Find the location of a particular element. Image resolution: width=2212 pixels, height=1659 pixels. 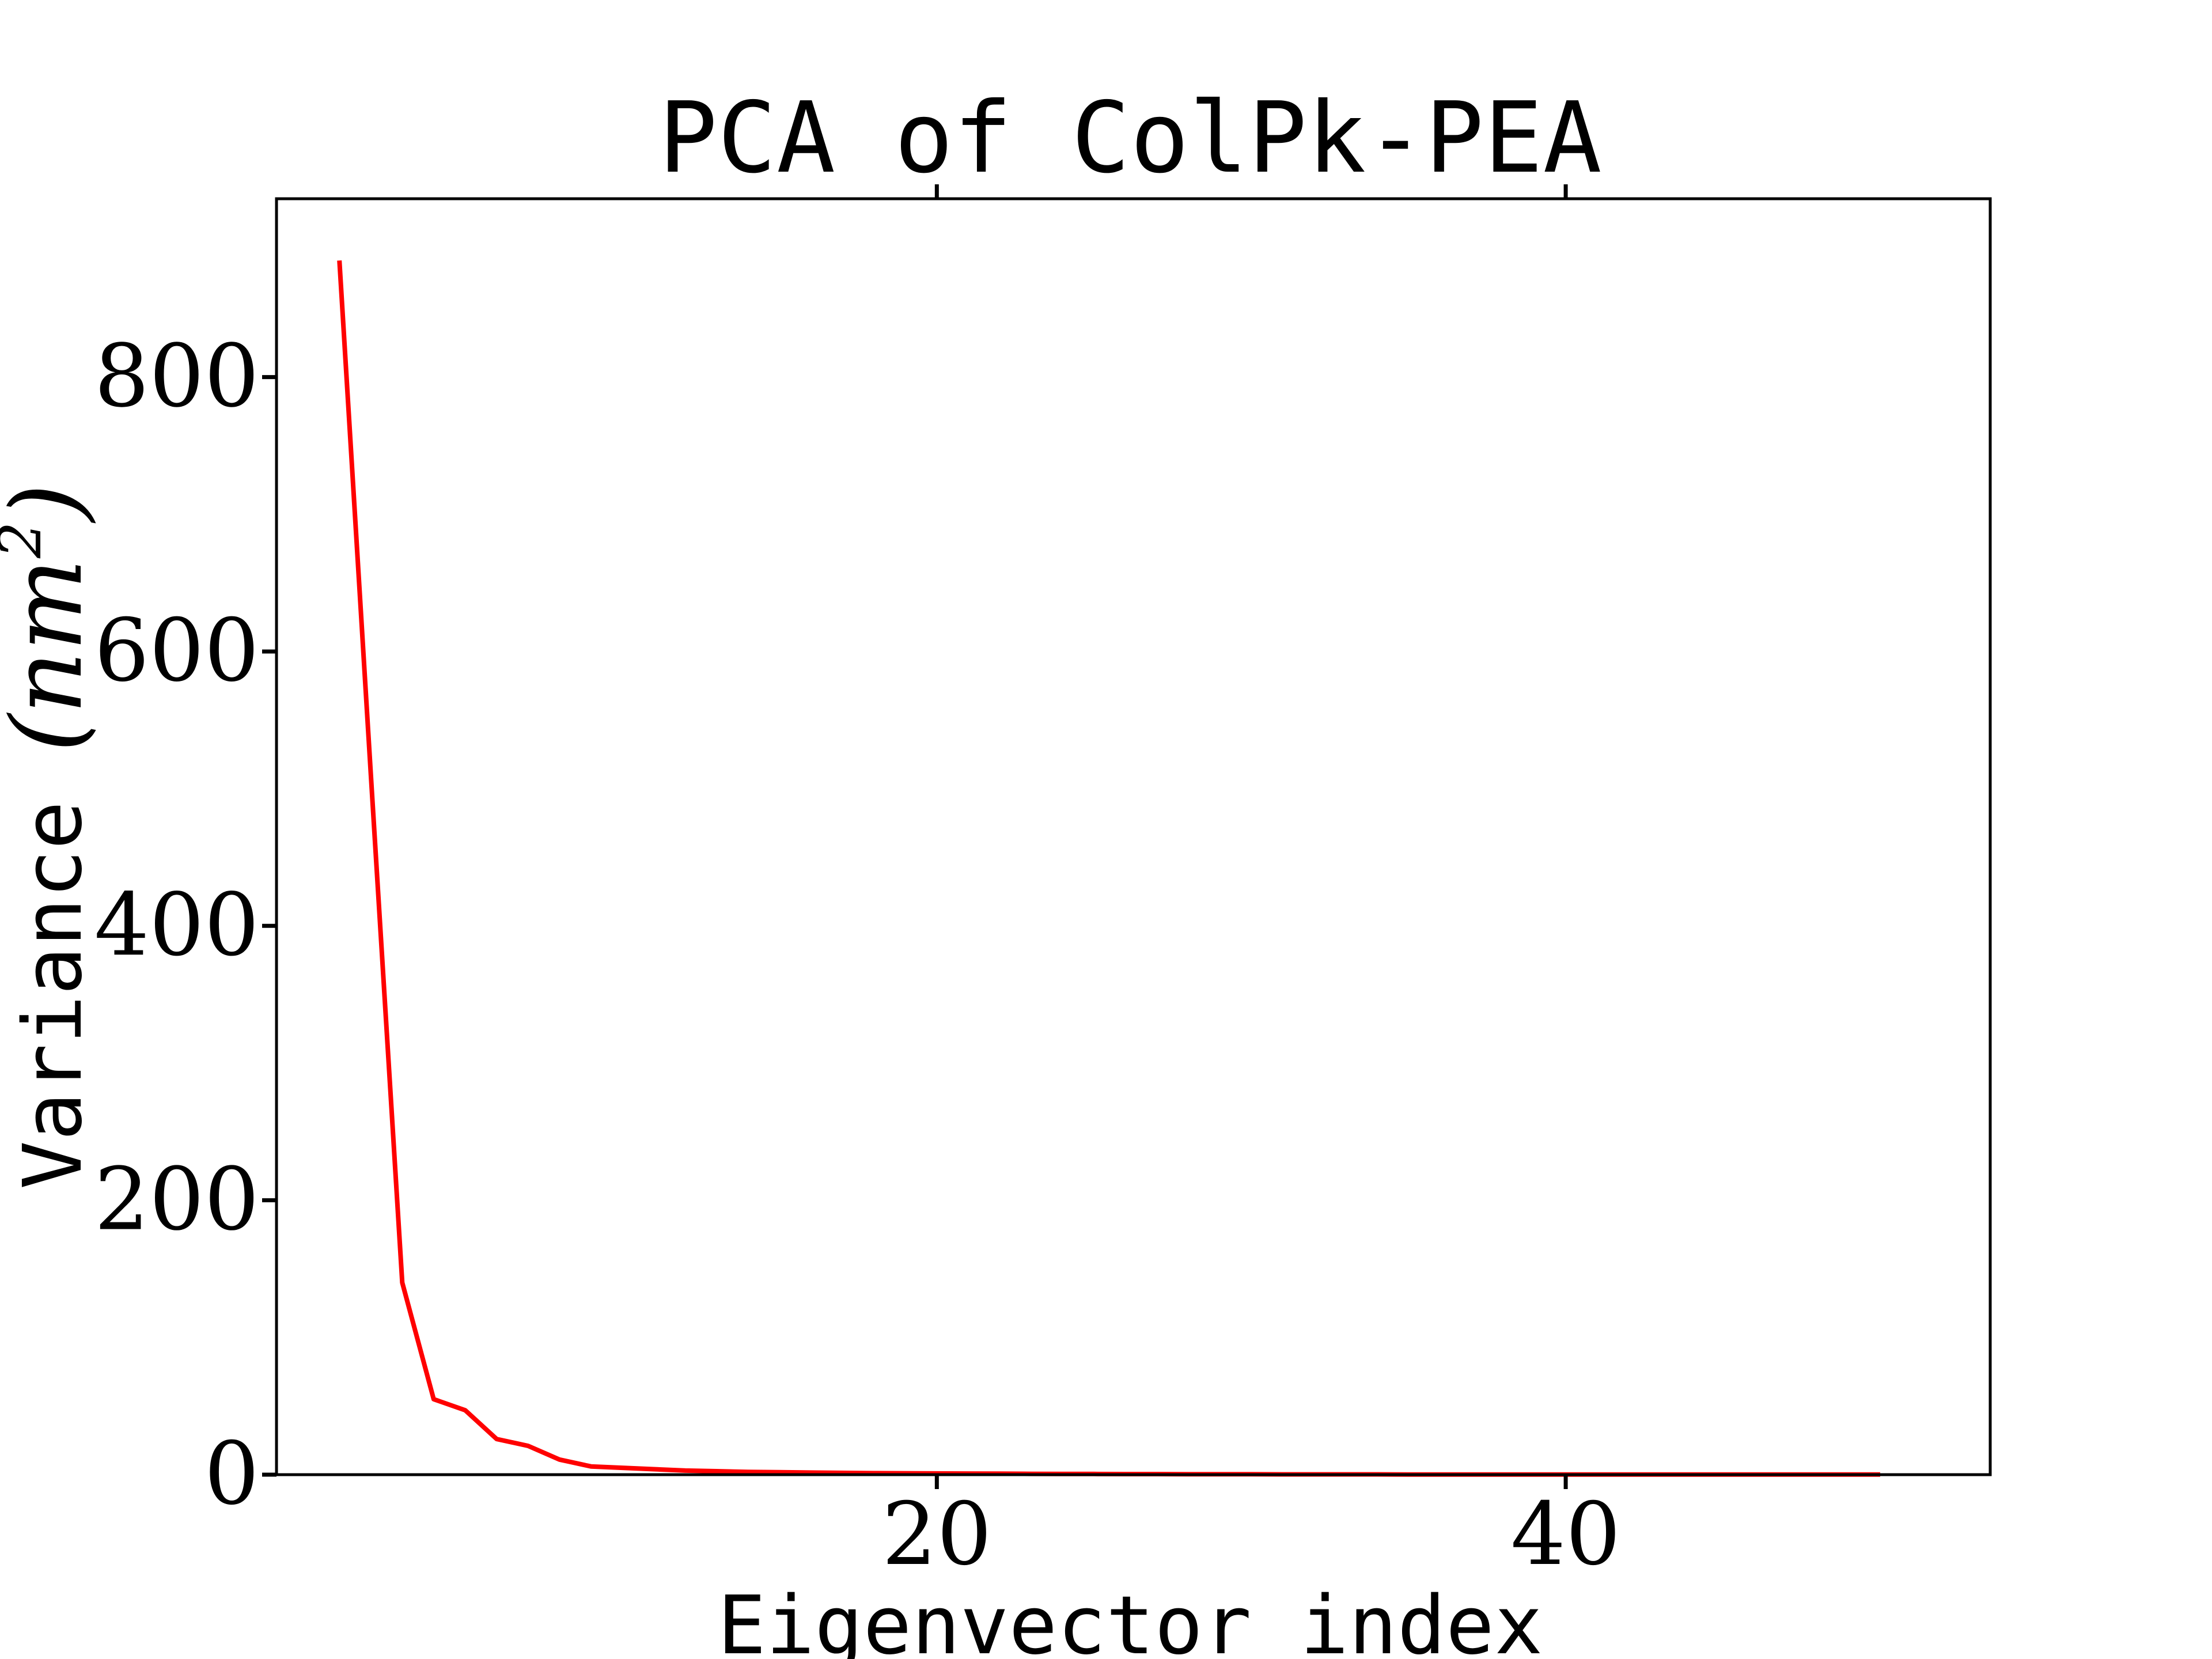

y-tick-label-0: 0 is located at coordinates (231, 1474).